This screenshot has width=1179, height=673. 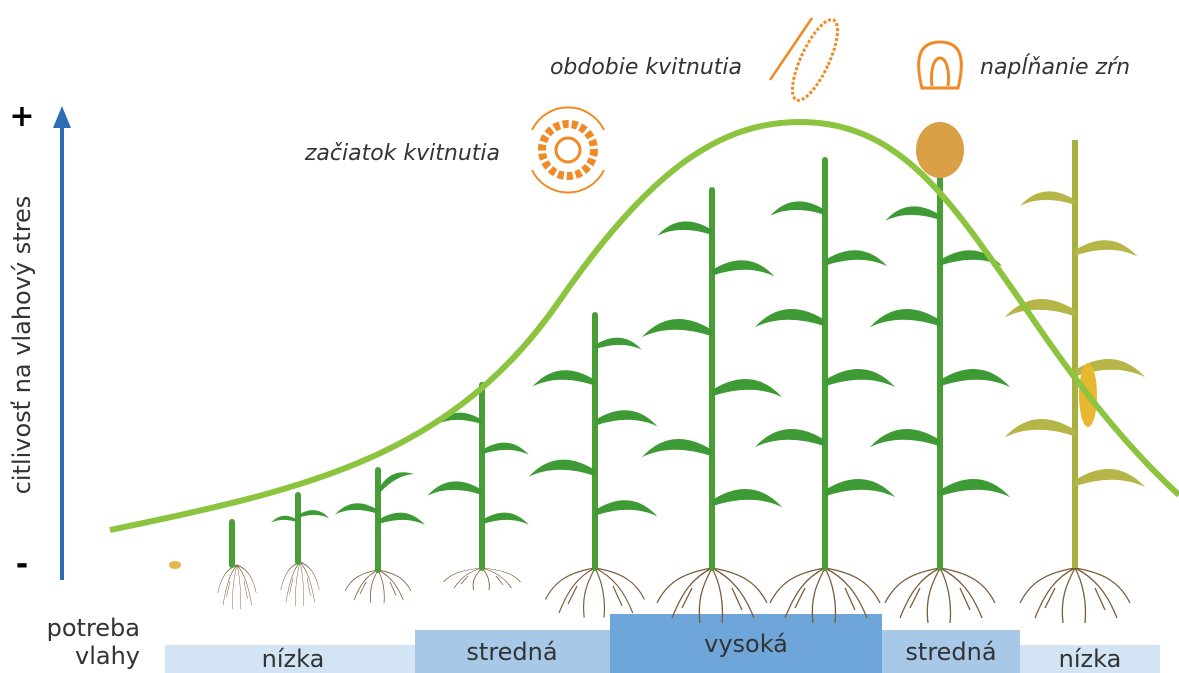 What do you see at coordinates (175, 565) in the screenshot?
I see `seed` at bounding box center [175, 565].